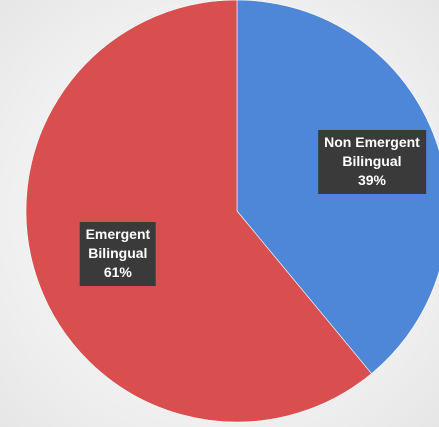 The width and height of the screenshot is (439, 427). What do you see at coordinates (371, 180) in the screenshot?
I see `data-label-value: 39%` at bounding box center [371, 180].